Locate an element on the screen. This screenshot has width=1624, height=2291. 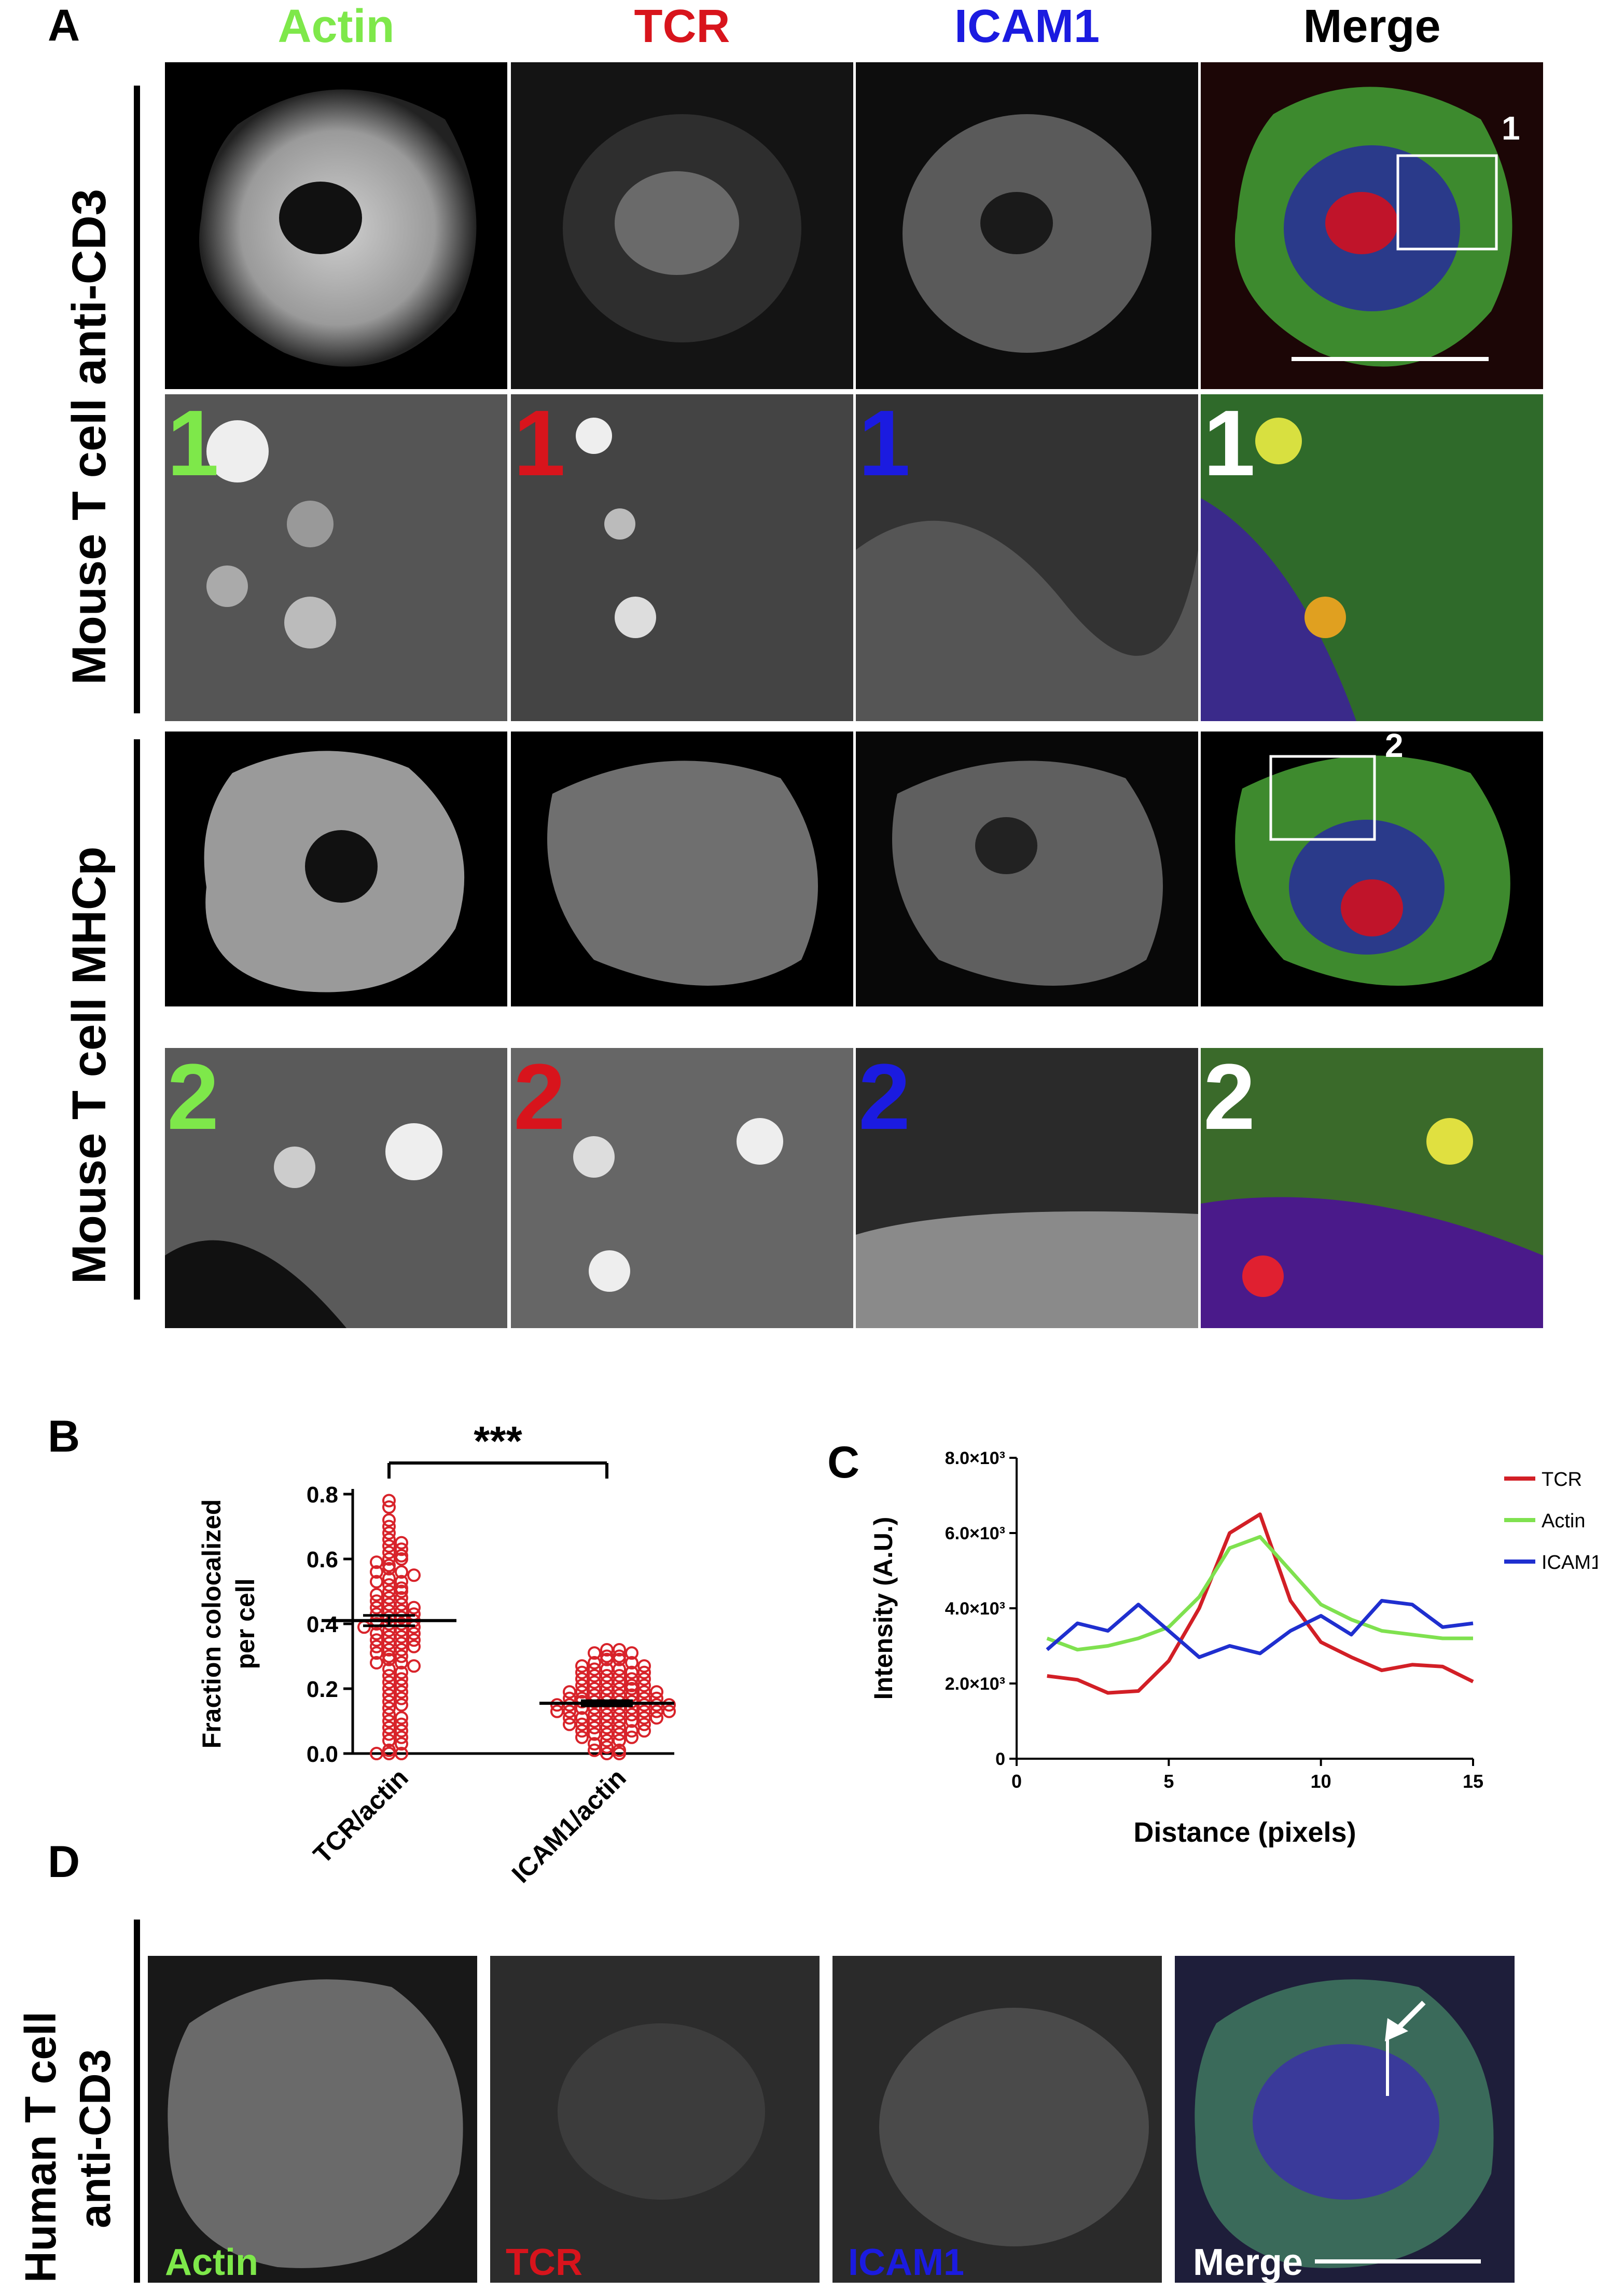
c-y-tick-label: 6.0×10³ is located at coordinates (975, 1534).